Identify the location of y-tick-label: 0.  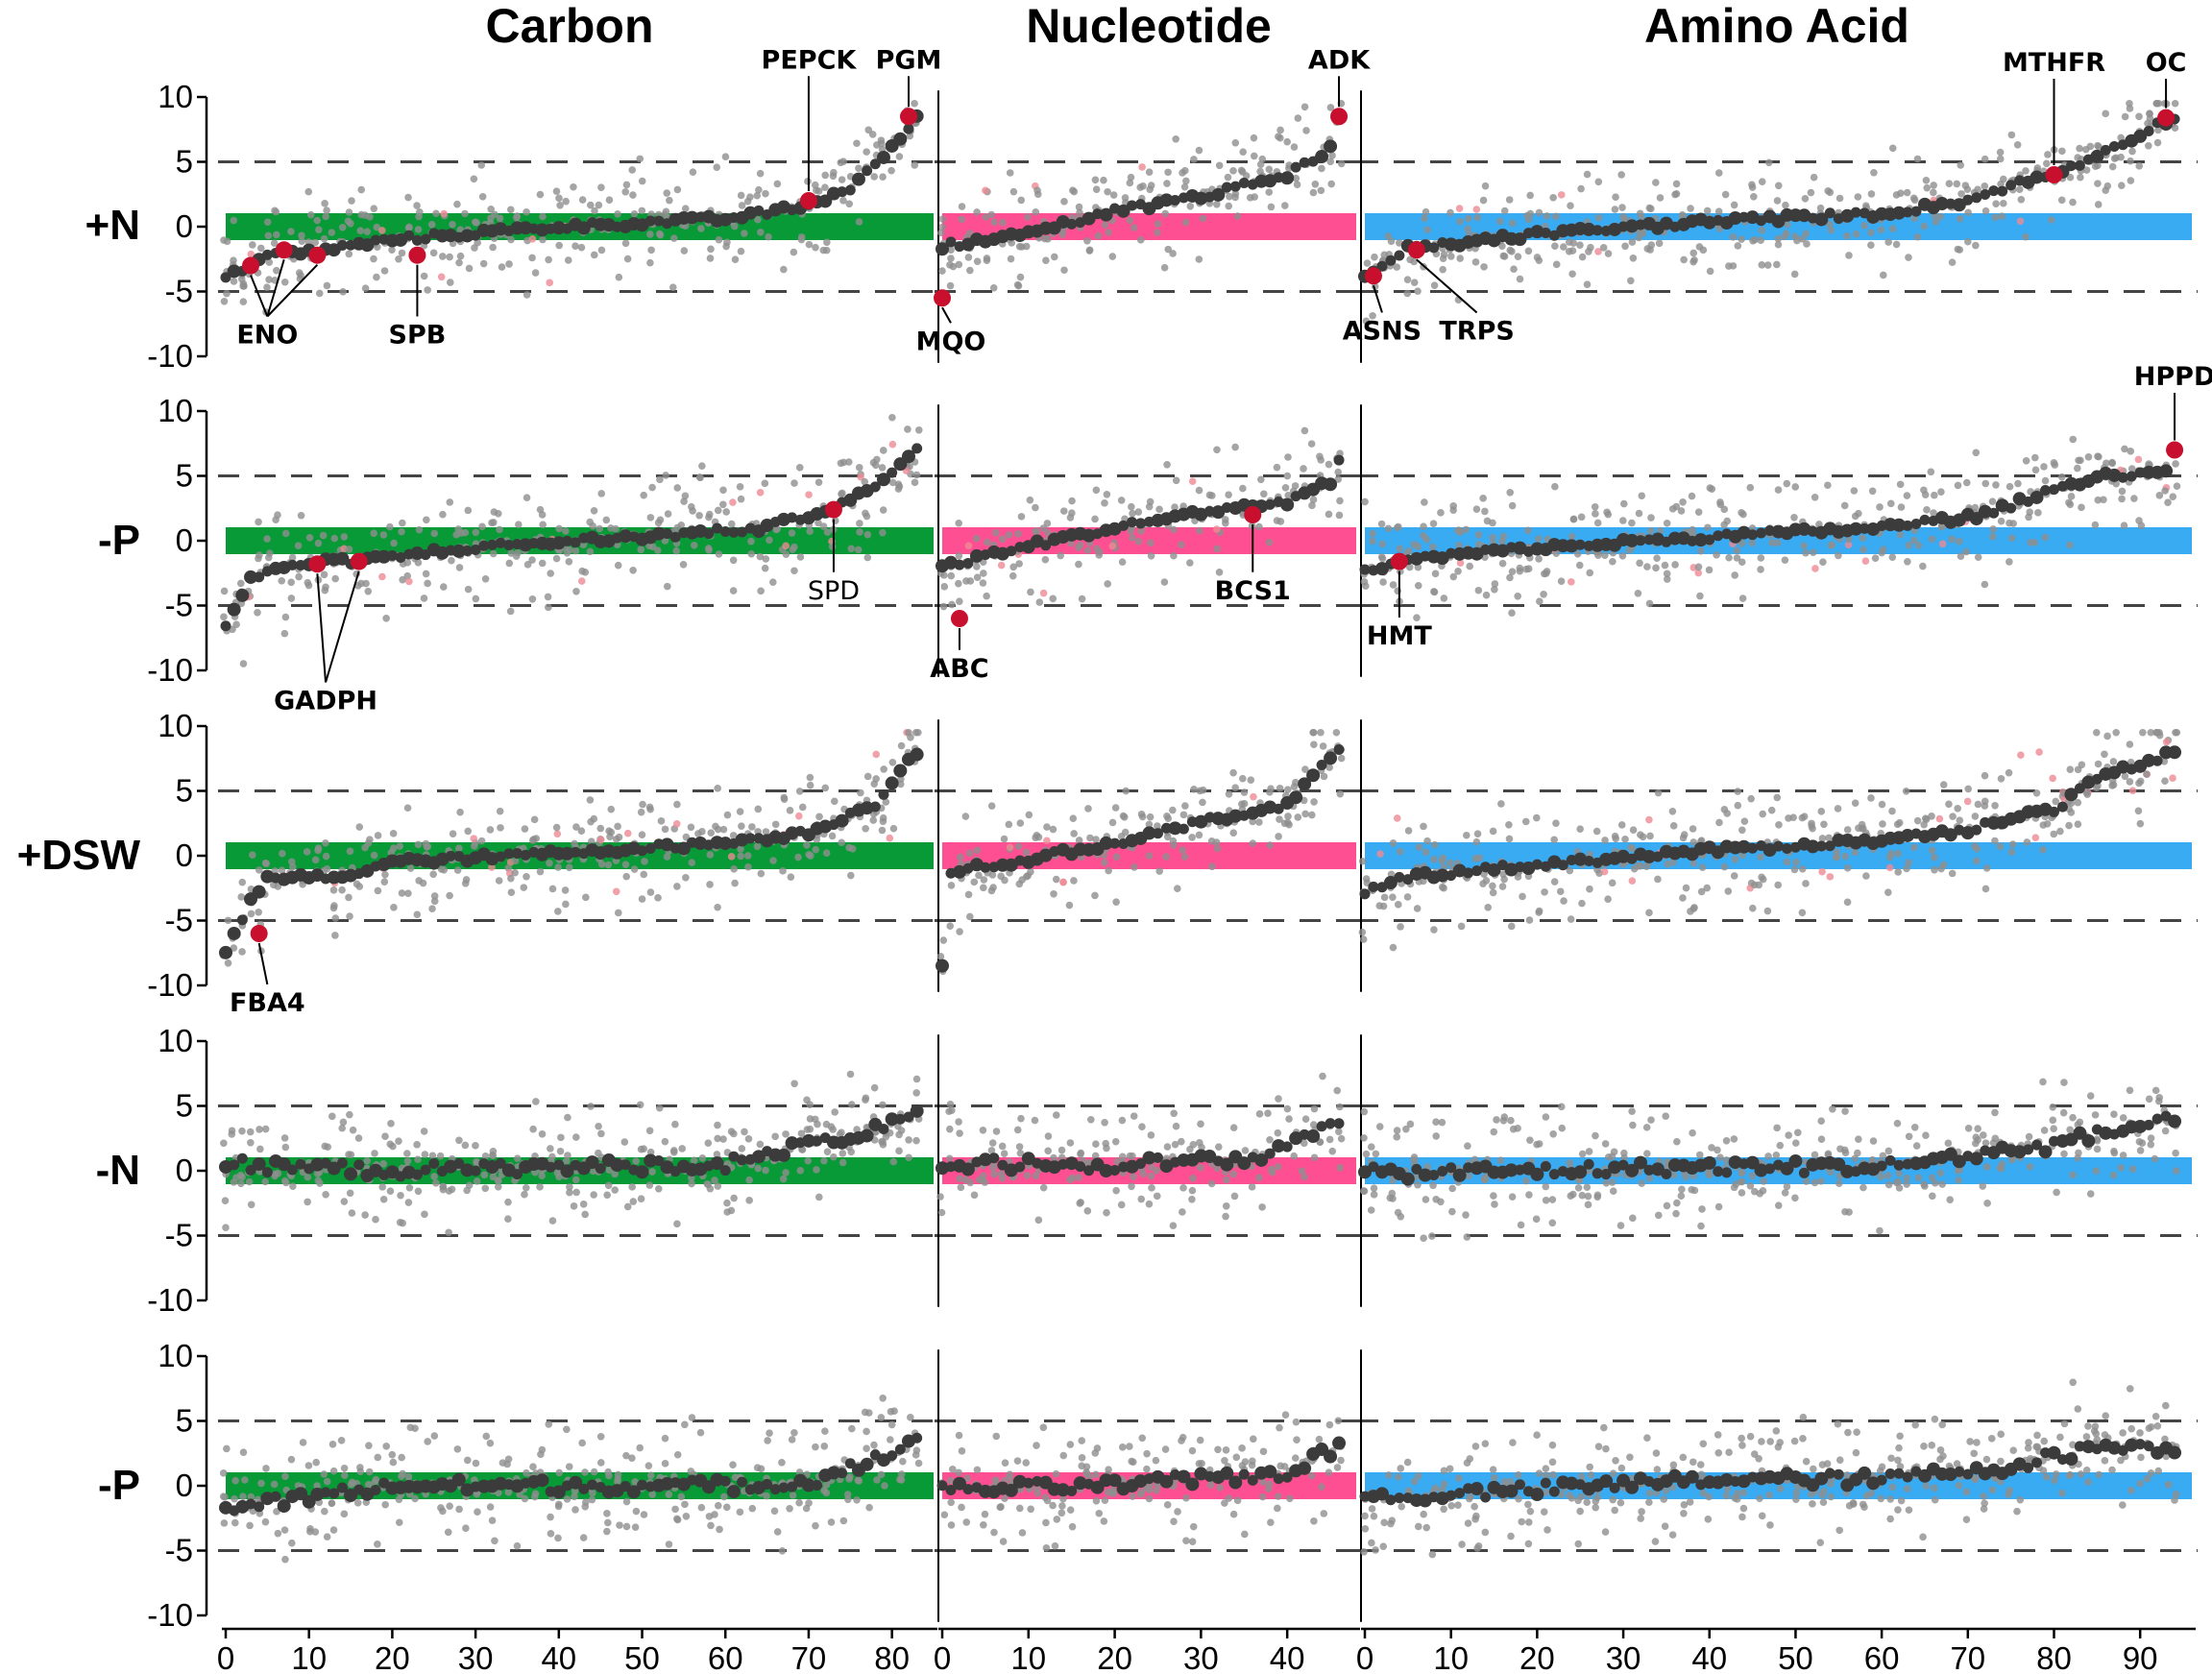
(184, 1170).